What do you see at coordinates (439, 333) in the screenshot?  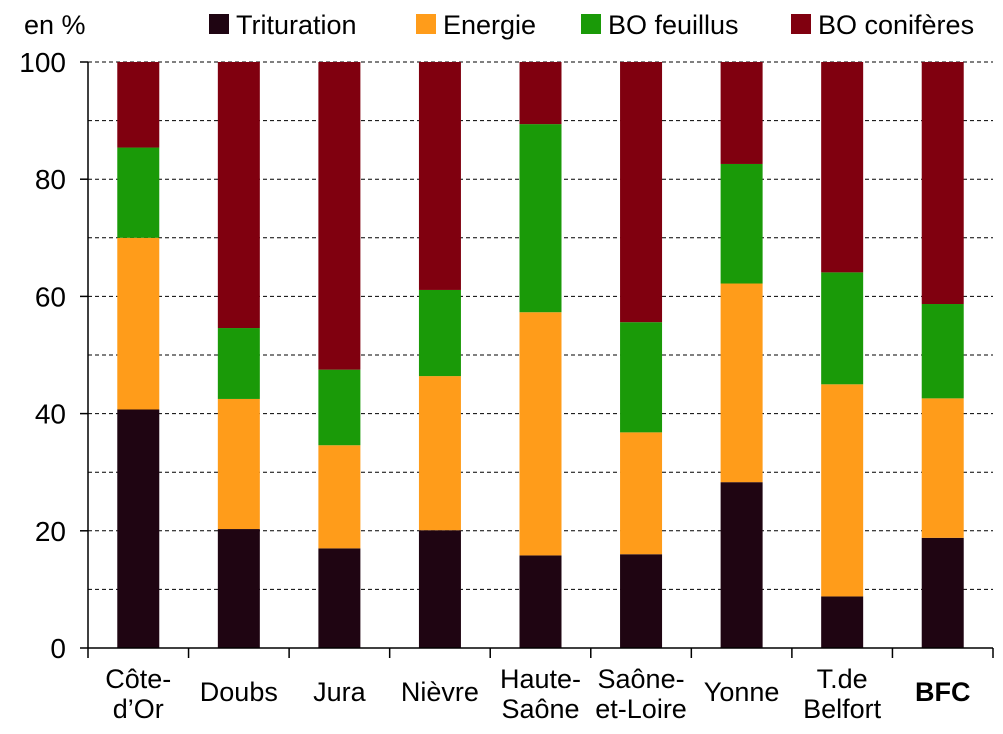 I see `bar-nievre-bo-feuillus` at bounding box center [439, 333].